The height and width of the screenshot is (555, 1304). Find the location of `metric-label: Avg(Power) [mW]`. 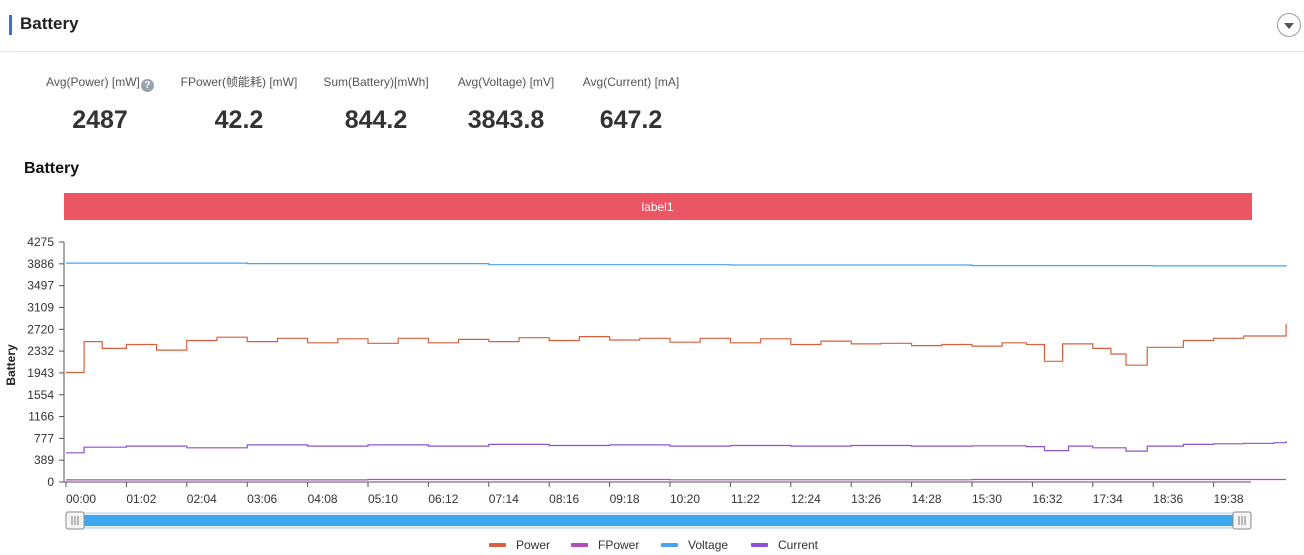

metric-label: Avg(Power) [mW] is located at coordinates (93, 82).